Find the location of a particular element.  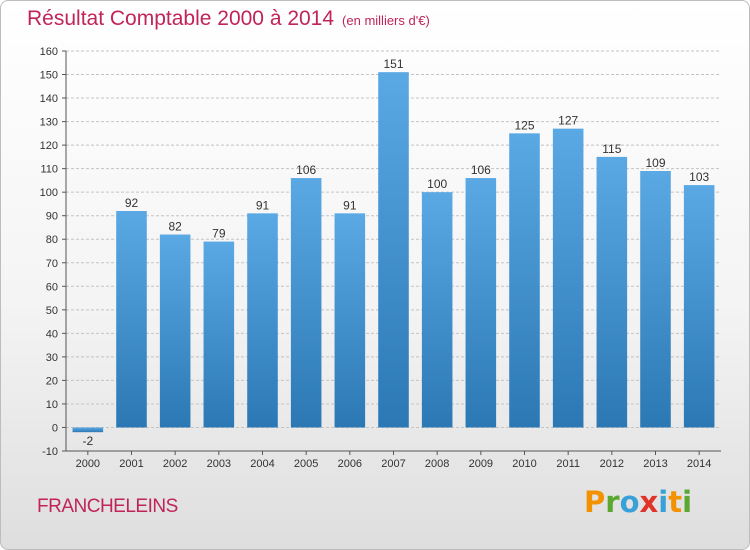

y-tick-label: -10 is located at coordinates (50, 452).